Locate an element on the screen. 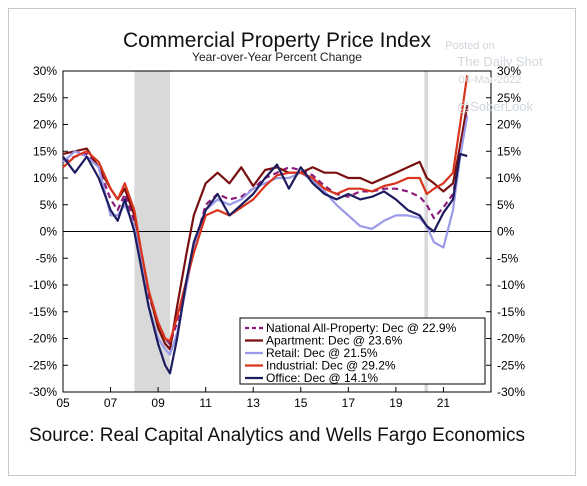 This screenshot has height=486, width=587. y-tick-label-right: -10% is located at coordinates (511, 285).